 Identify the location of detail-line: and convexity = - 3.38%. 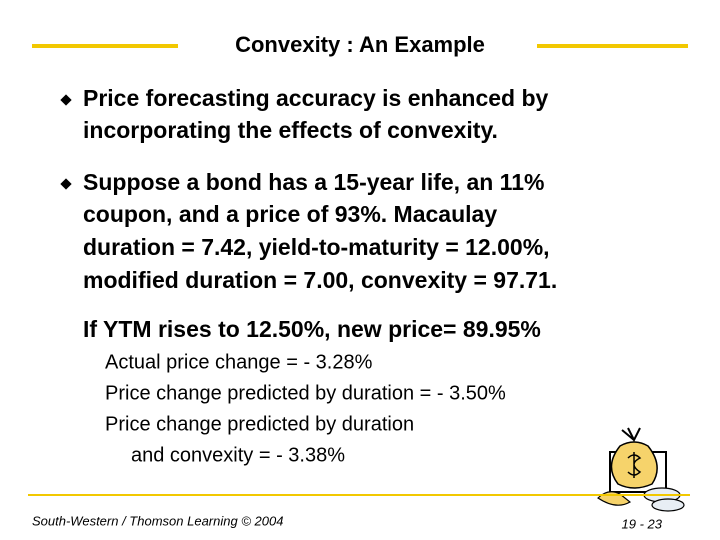
(238, 455).